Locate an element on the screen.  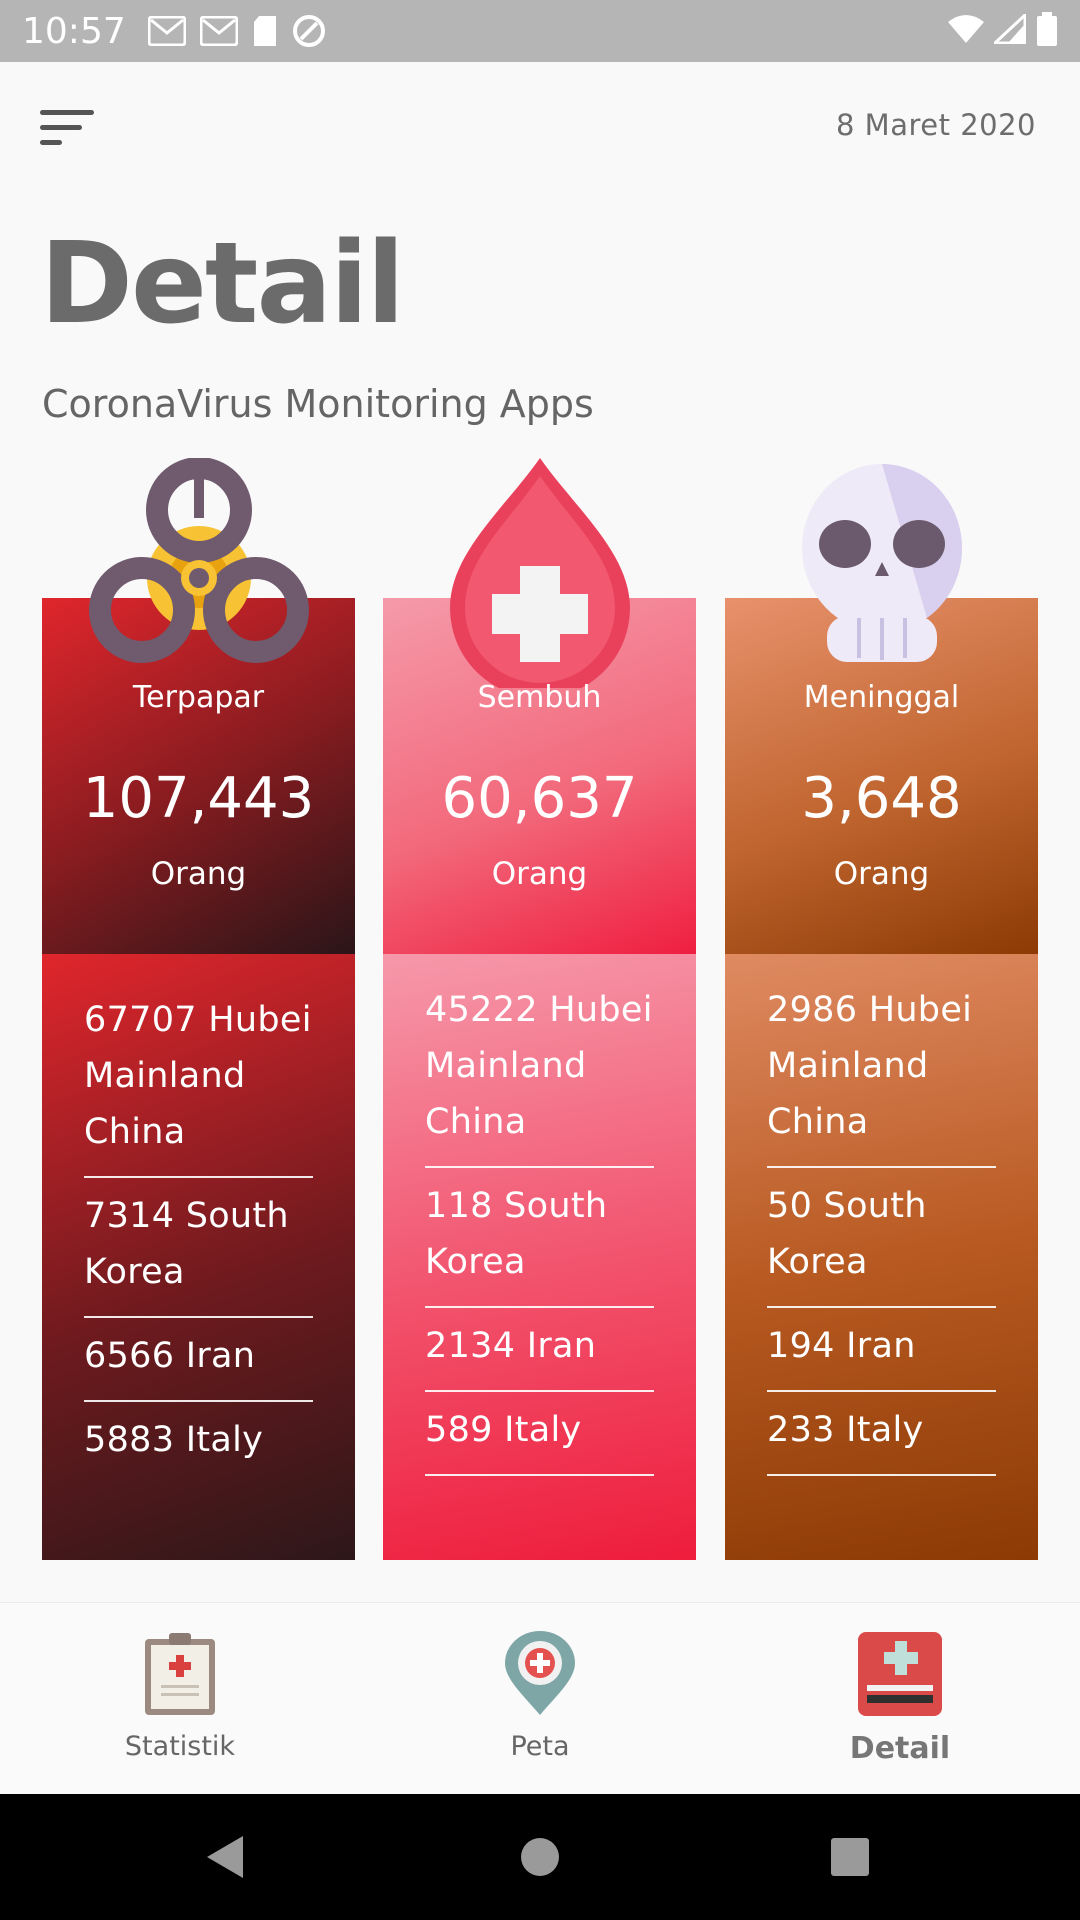
status-right is located at coordinates (1003, 30).